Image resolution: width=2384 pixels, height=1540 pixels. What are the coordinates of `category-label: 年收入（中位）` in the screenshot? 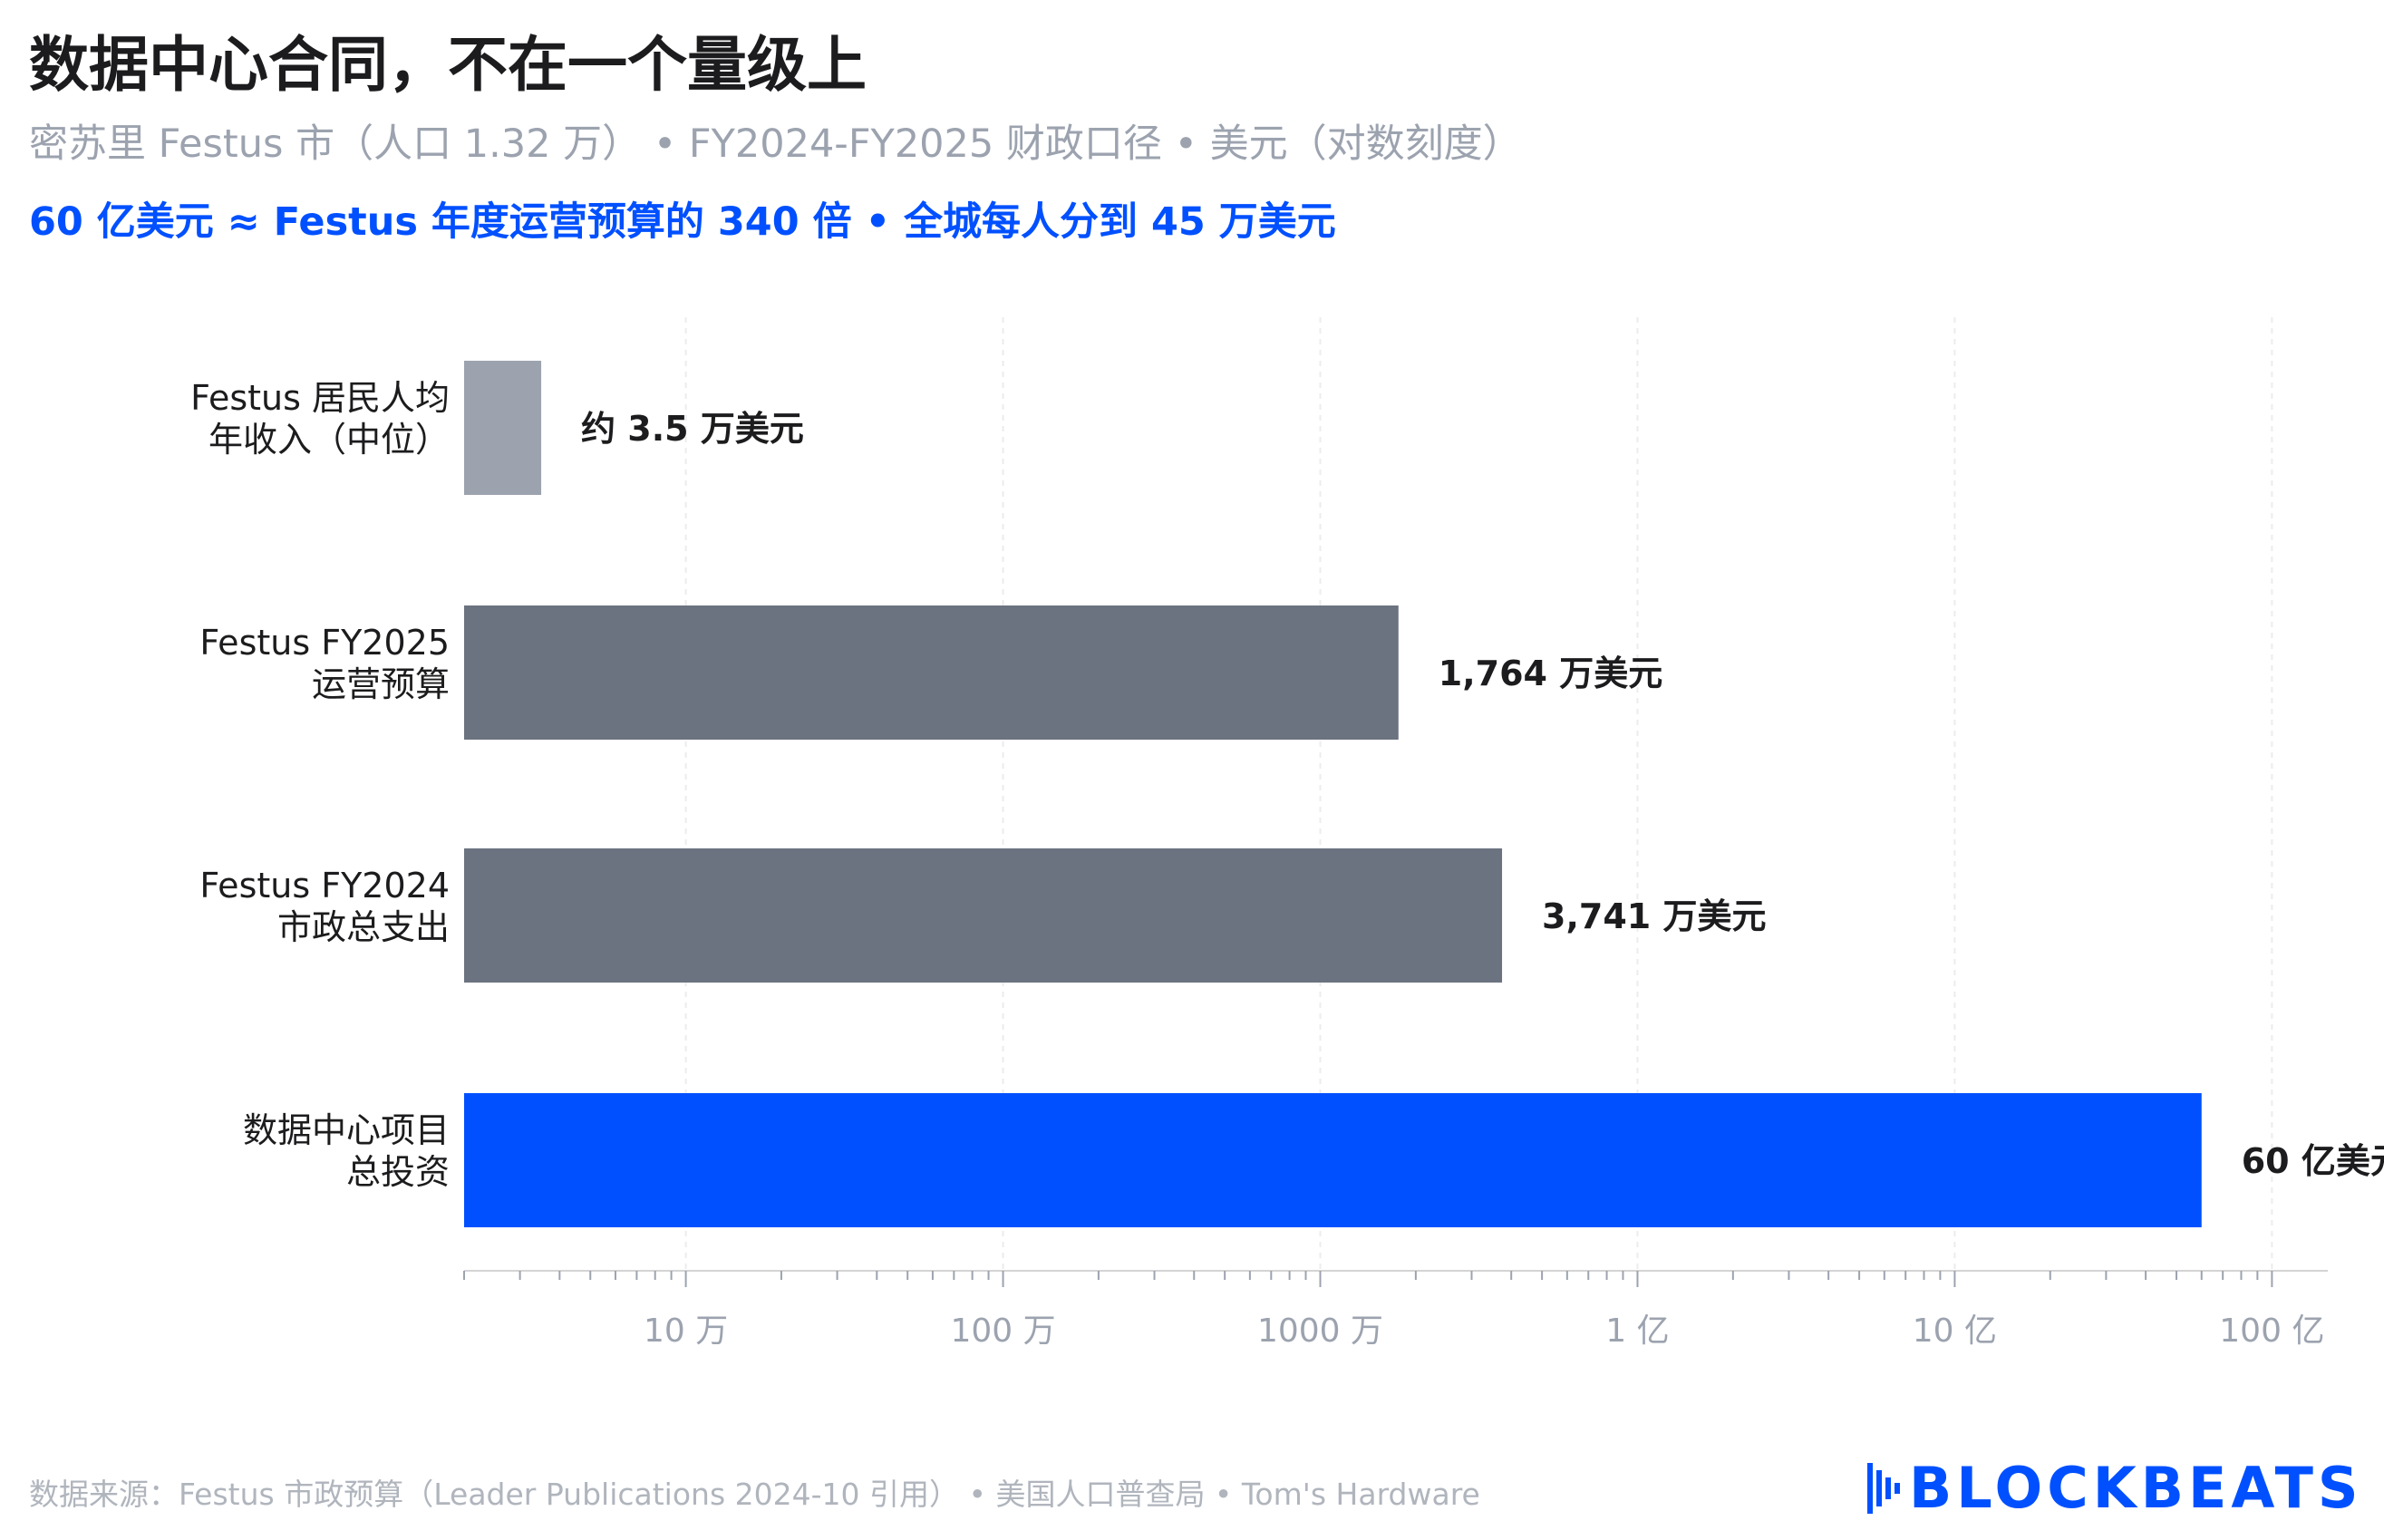 It's located at (329, 440).